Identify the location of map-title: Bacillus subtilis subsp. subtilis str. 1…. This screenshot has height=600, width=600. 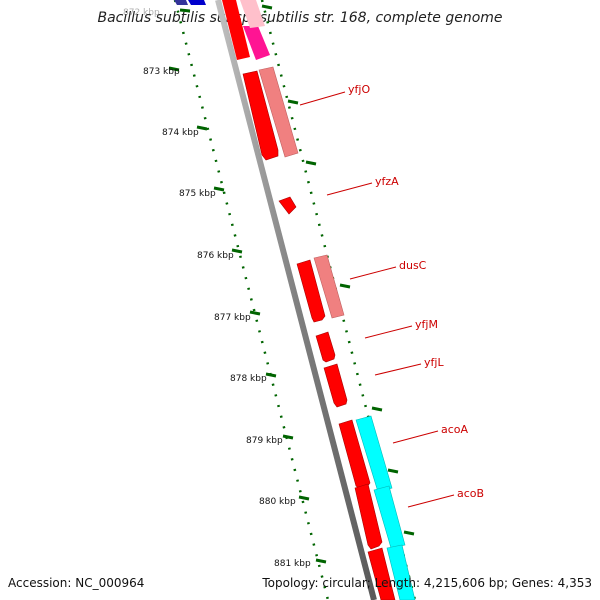
(300, 18).